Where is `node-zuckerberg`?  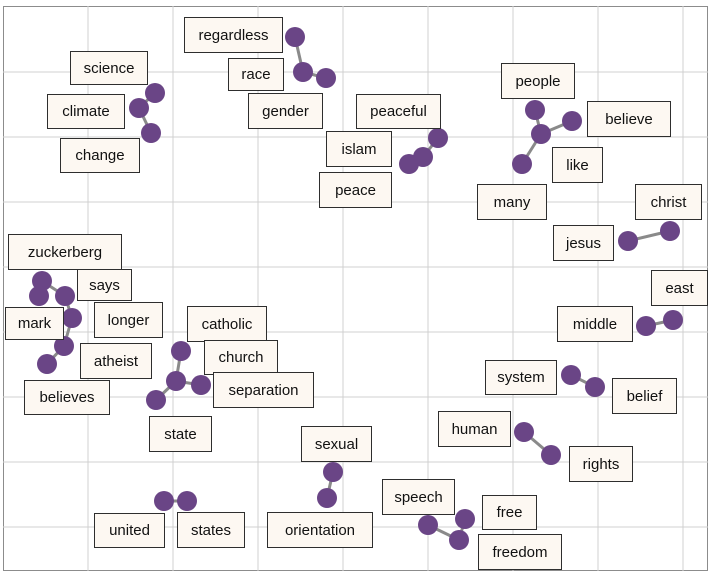 node-zuckerberg is located at coordinates (42, 281).